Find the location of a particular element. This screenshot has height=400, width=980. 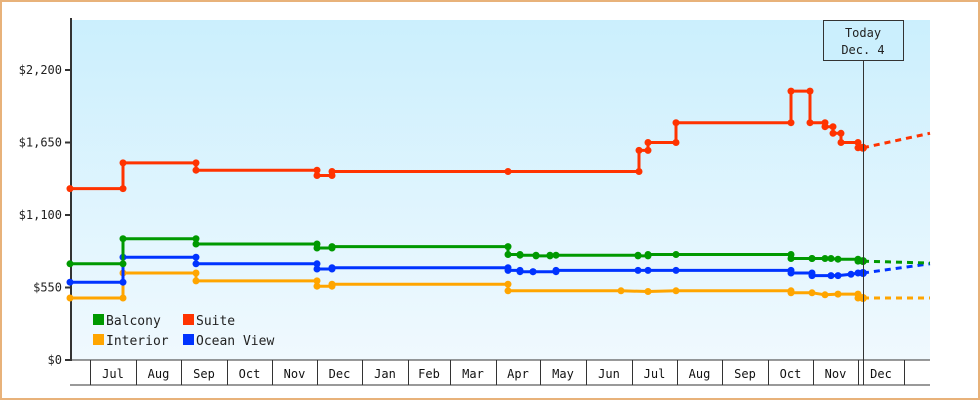

legend-label: Suite is located at coordinates (215, 321).